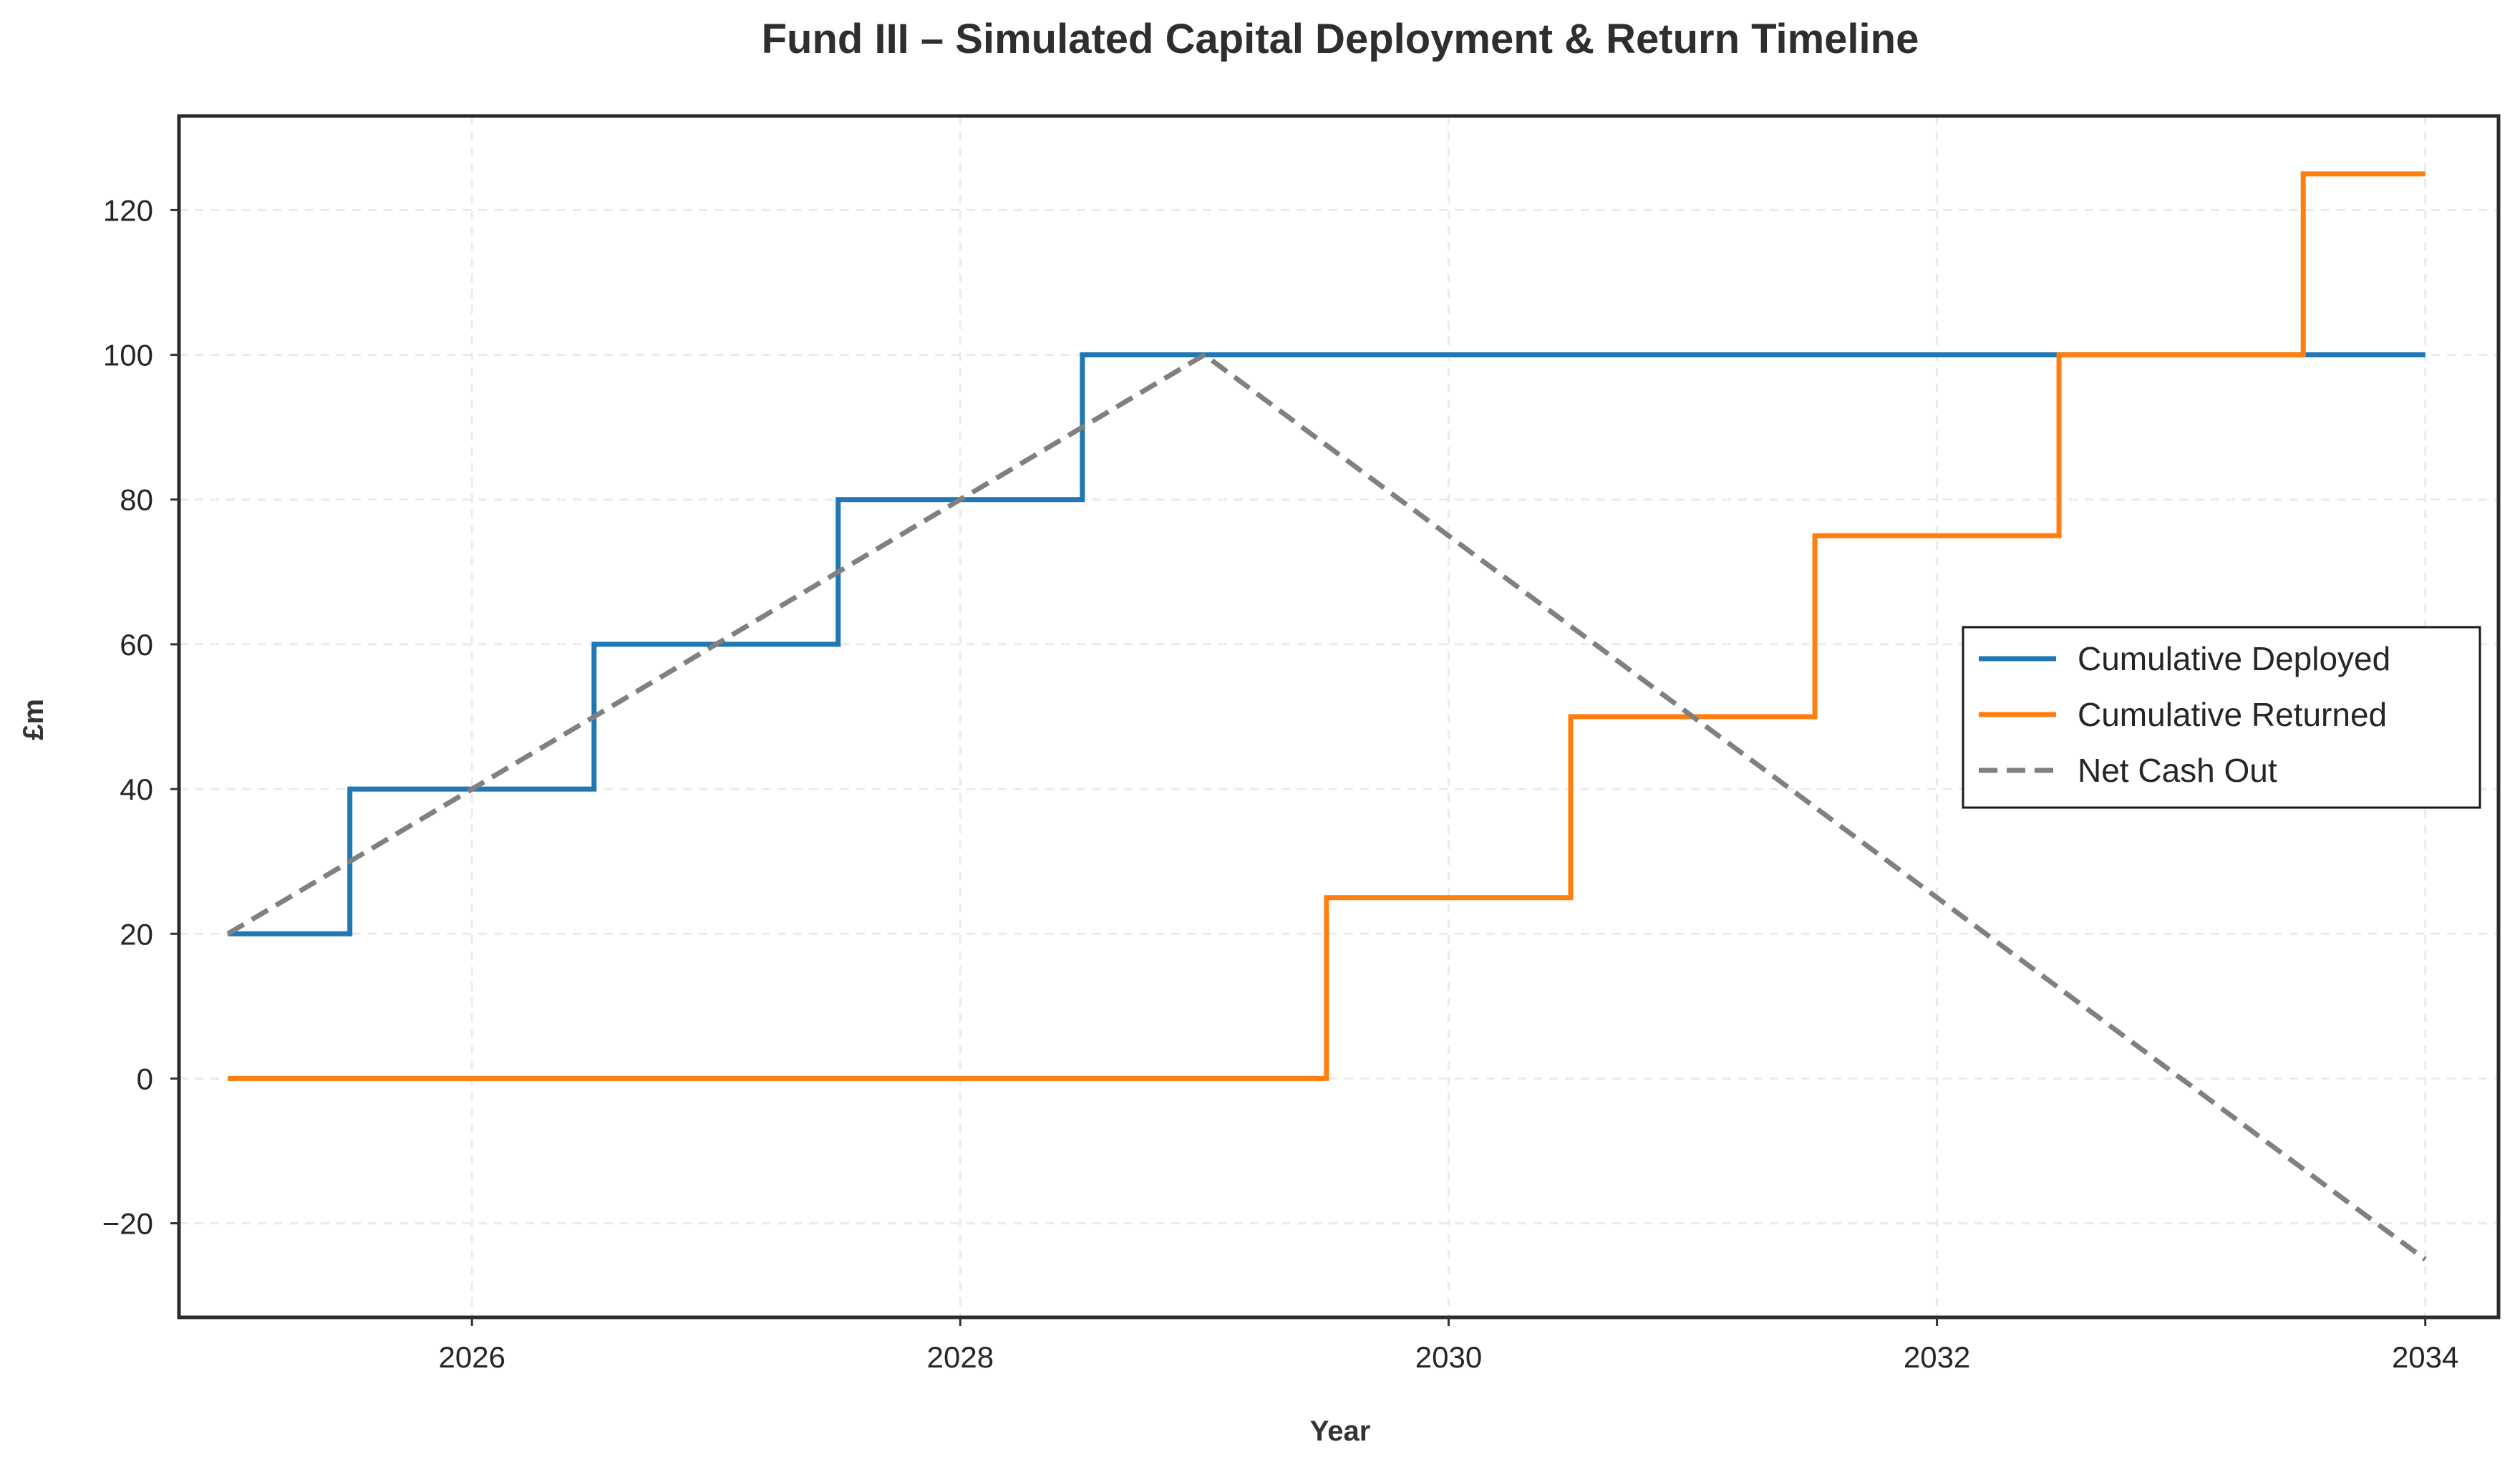  What do you see at coordinates (128, 210) in the screenshot?
I see `y-tick-label: 120` at bounding box center [128, 210].